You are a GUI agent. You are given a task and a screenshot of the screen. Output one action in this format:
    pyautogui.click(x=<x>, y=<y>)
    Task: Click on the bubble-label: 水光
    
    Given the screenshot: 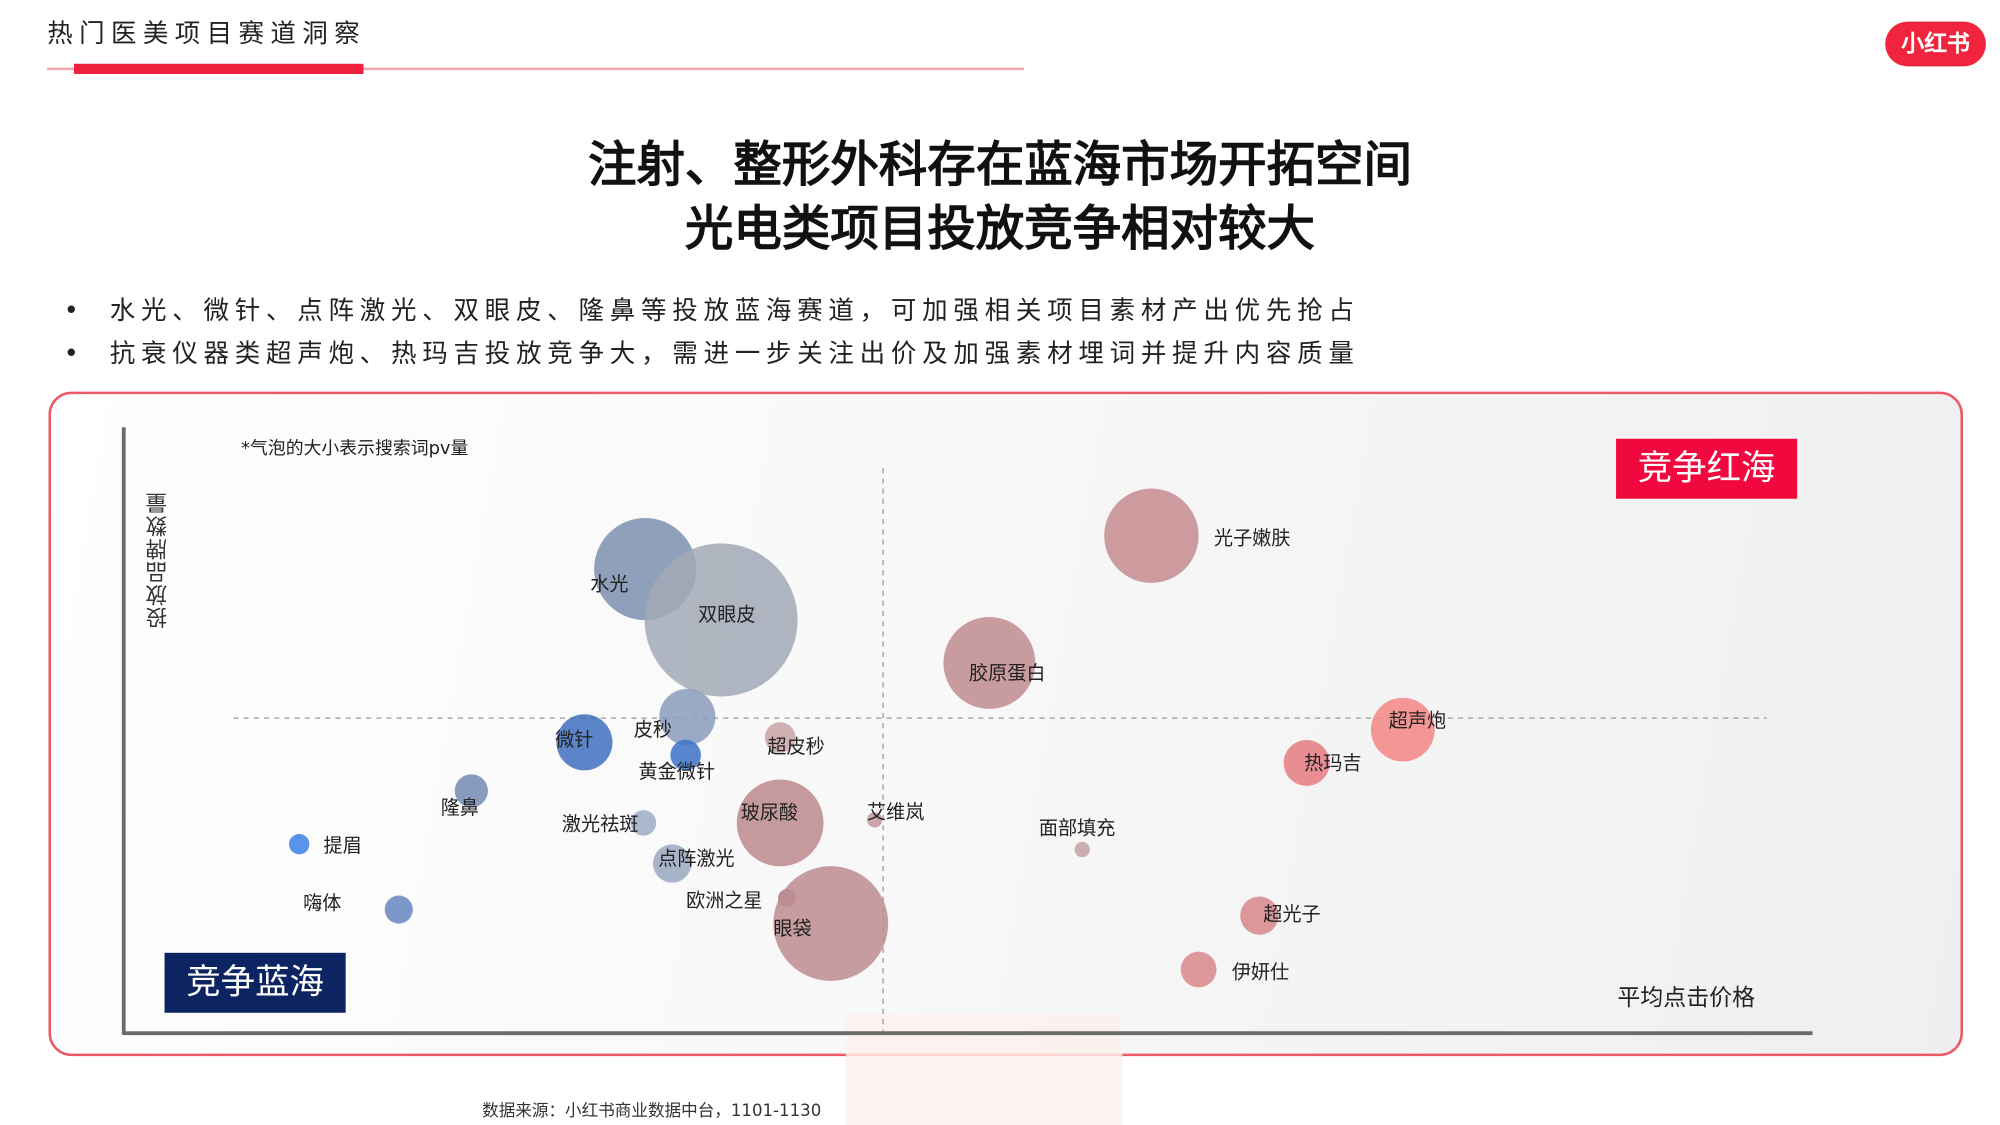 What is the action you would take?
    pyautogui.click(x=609, y=584)
    